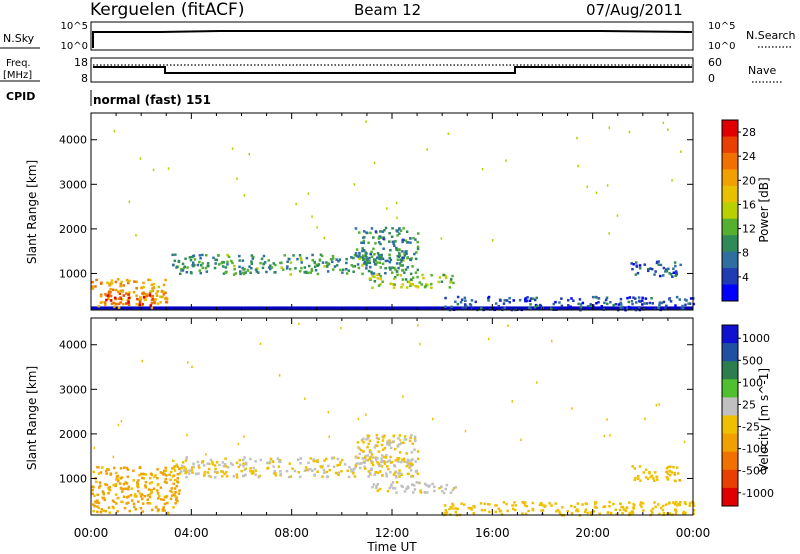 This screenshot has width=800, height=554. I want to click on power-ylabel: Slant Range [km], so click(32, 212).